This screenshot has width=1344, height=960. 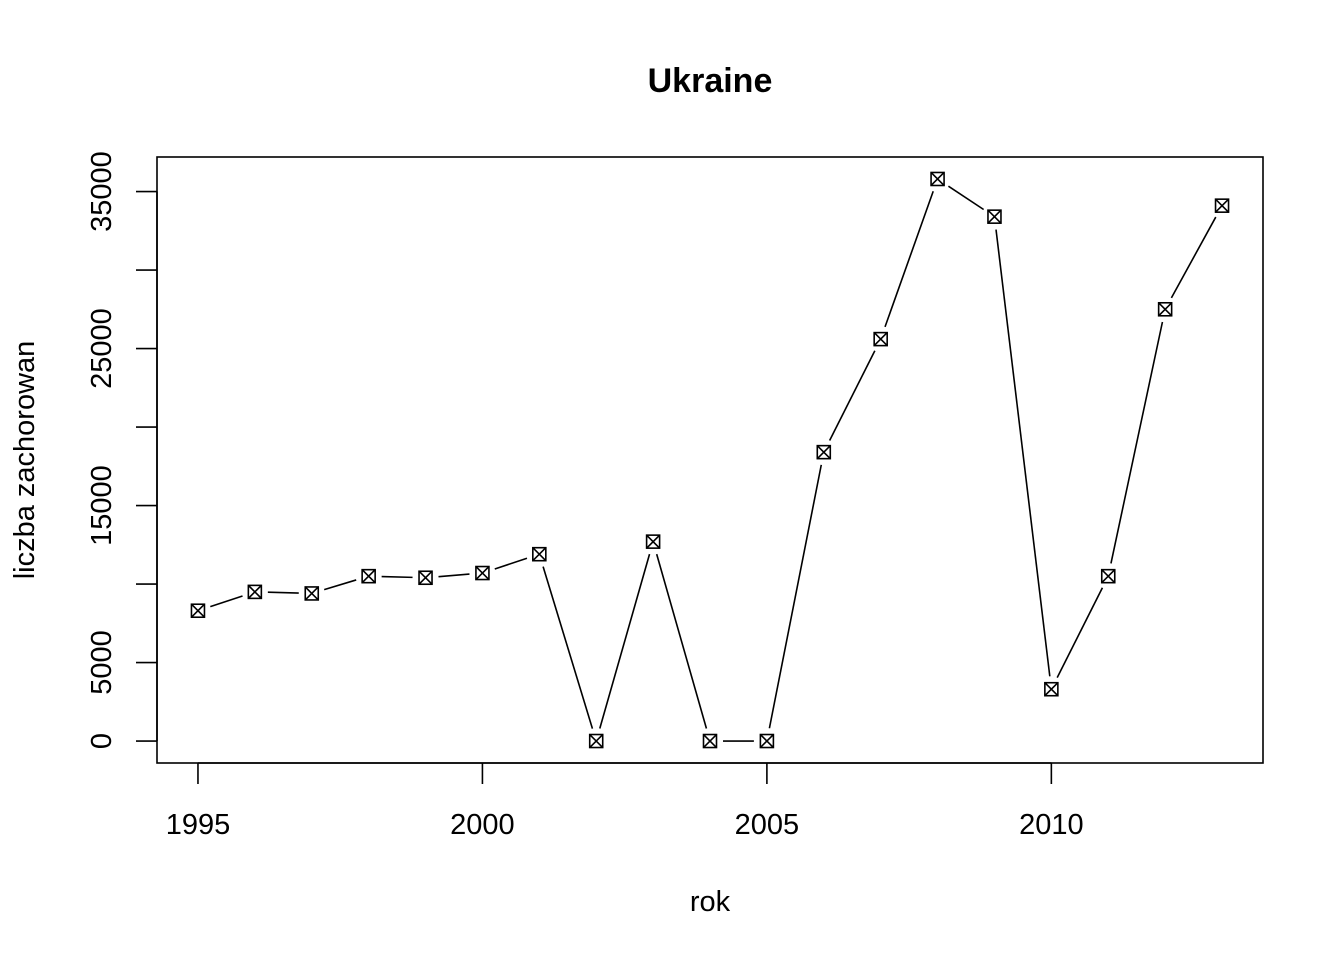 I want to click on y-axis-label: liczba zachorowan, so click(x=25, y=460).